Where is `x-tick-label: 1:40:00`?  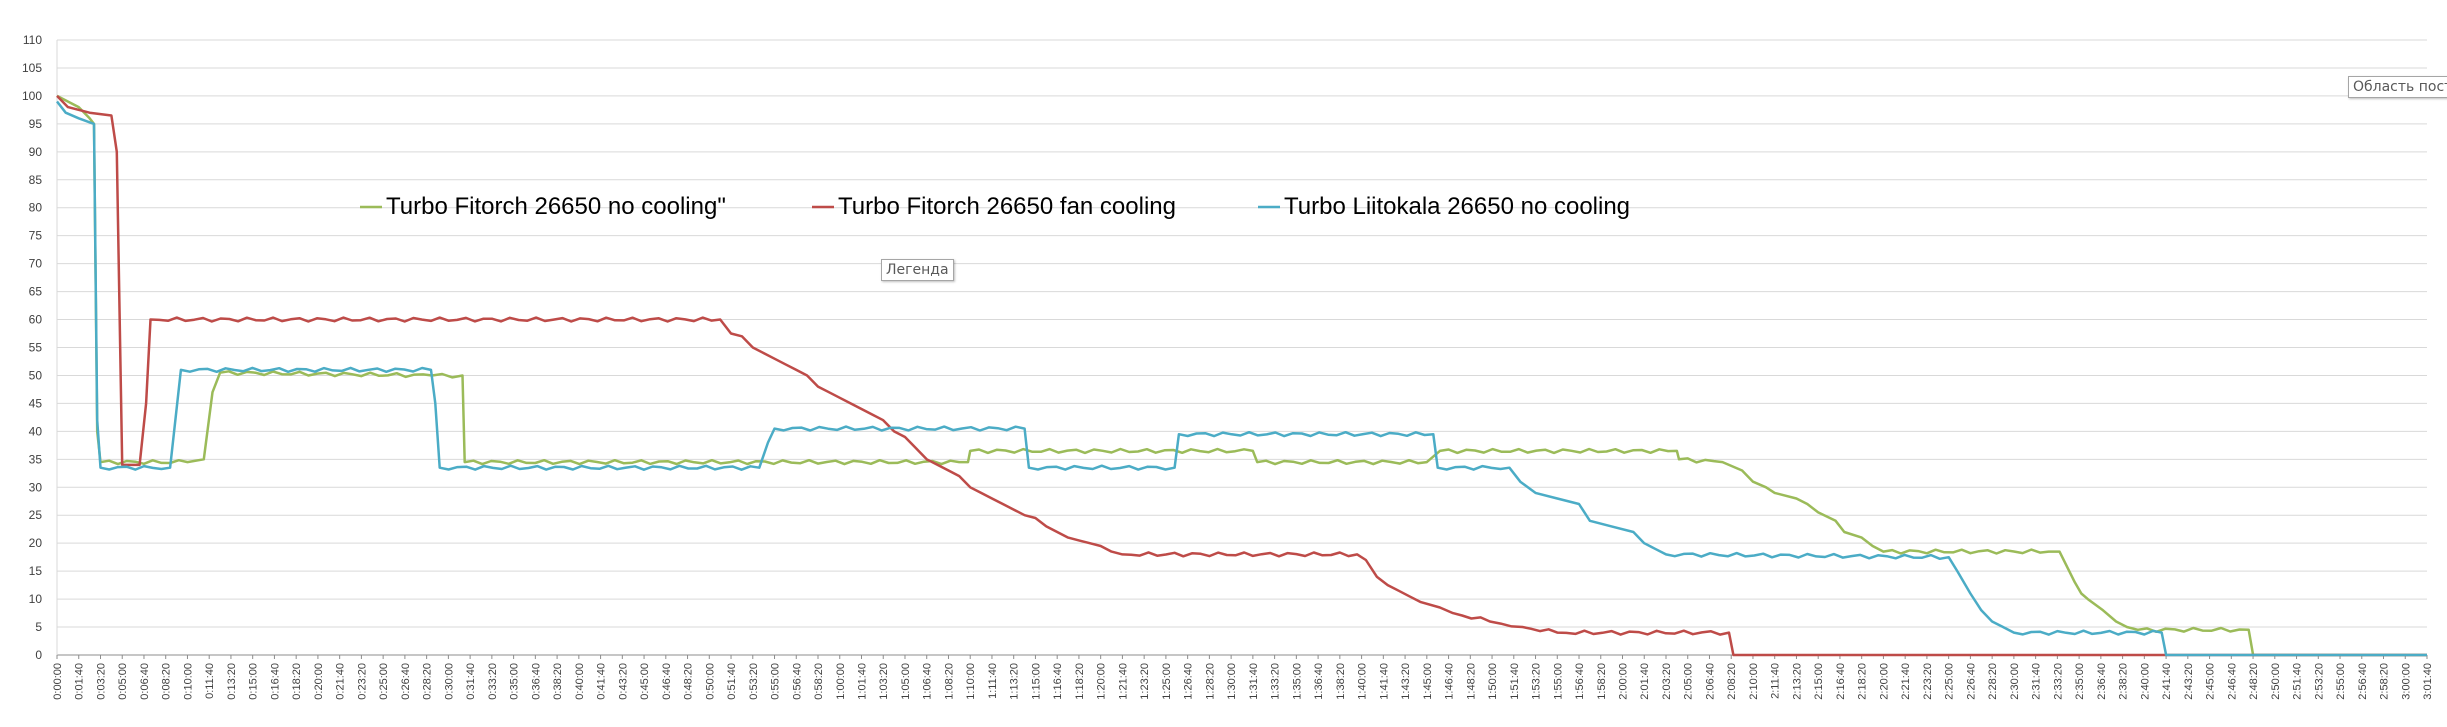 x-tick-label: 1:40:00 is located at coordinates (1363, 681).